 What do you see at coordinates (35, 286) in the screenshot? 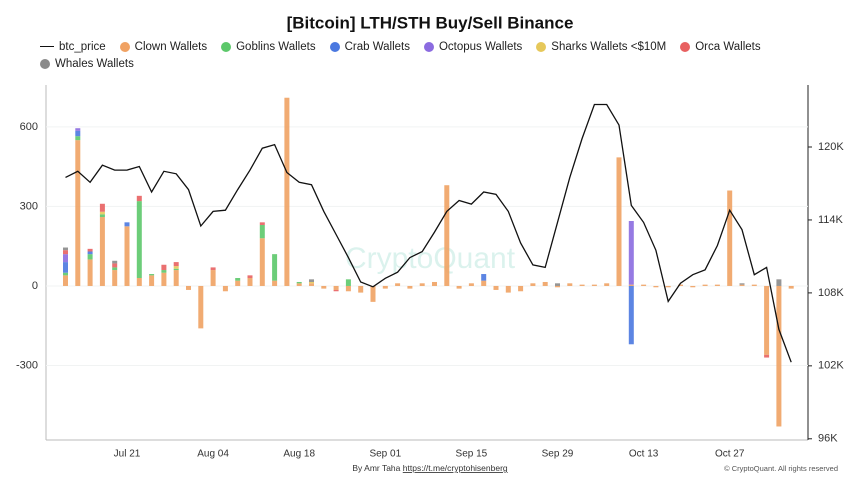
I see `y-tick-label: 0` at bounding box center [35, 286].